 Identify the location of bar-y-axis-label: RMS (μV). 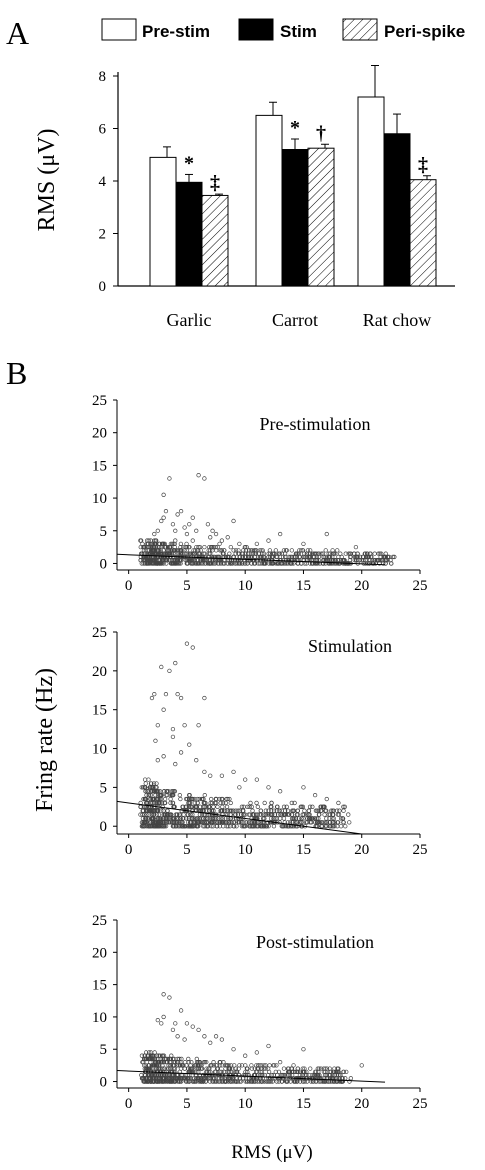
(47, 180).